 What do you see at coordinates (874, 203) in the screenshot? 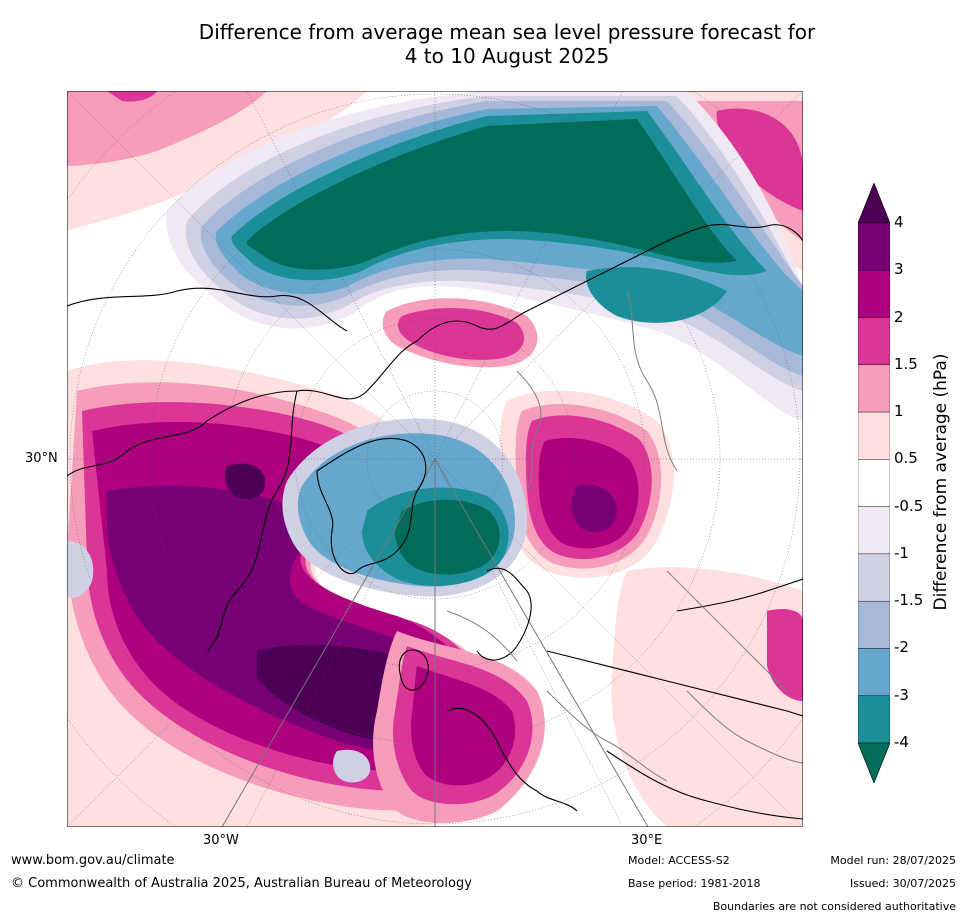
I see `colorbar-top-arrow` at bounding box center [874, 203].